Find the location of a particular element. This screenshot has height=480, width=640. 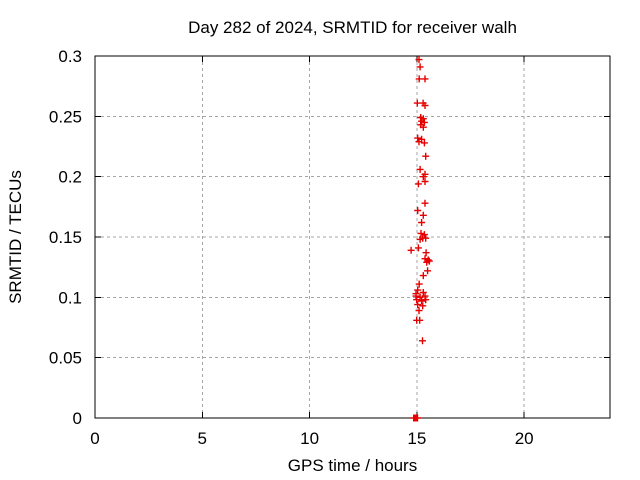

x-tick-label: 10 is located at coordinates (309, 438).